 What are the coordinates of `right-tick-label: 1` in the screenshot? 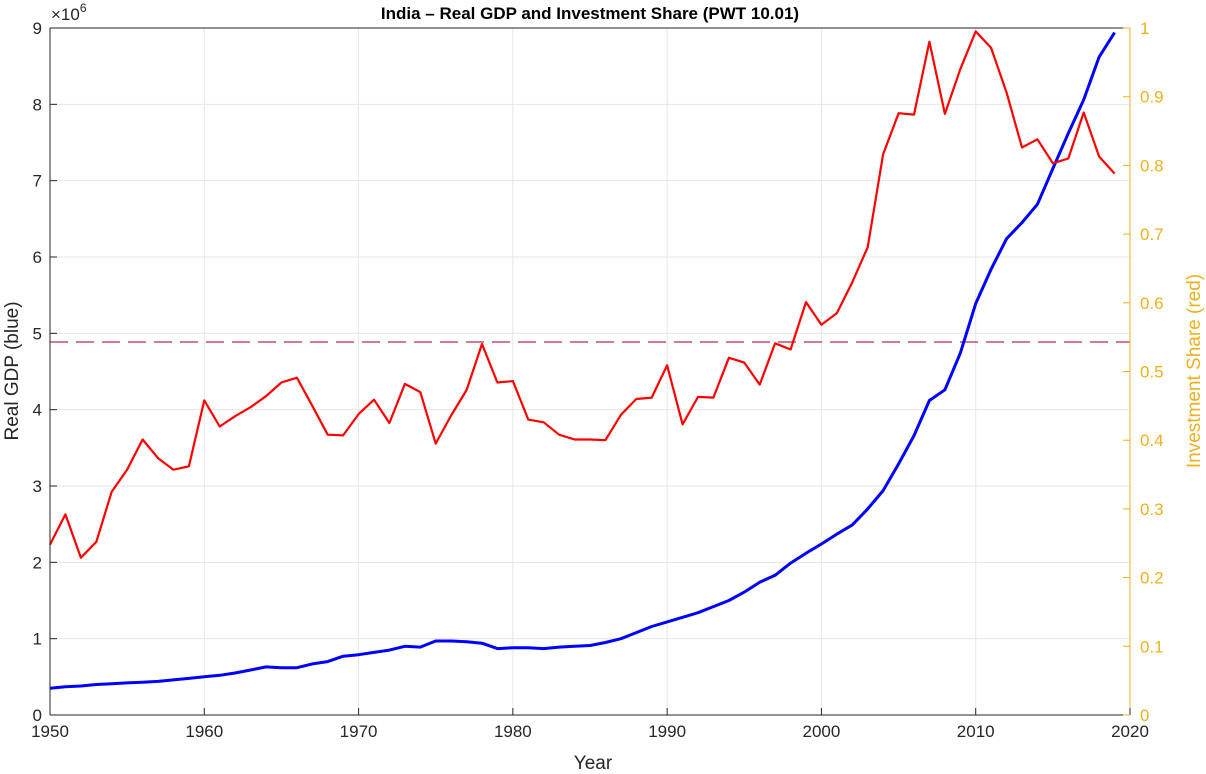 It's located at (1144, 28).